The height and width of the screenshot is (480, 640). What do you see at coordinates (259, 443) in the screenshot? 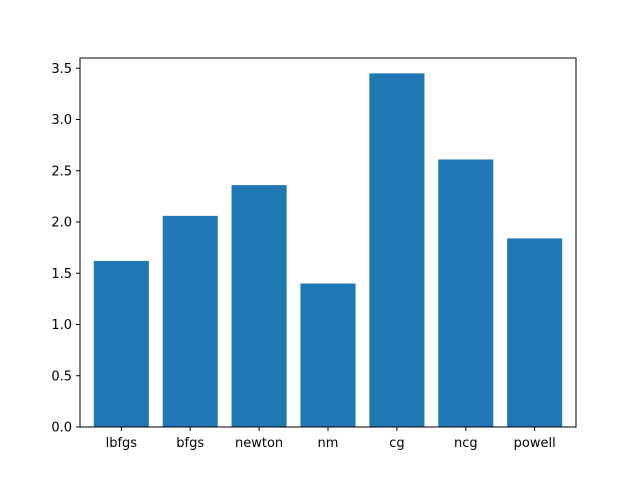
I see `x-tick-label-newton: newton` at bounding box center [259, 443].